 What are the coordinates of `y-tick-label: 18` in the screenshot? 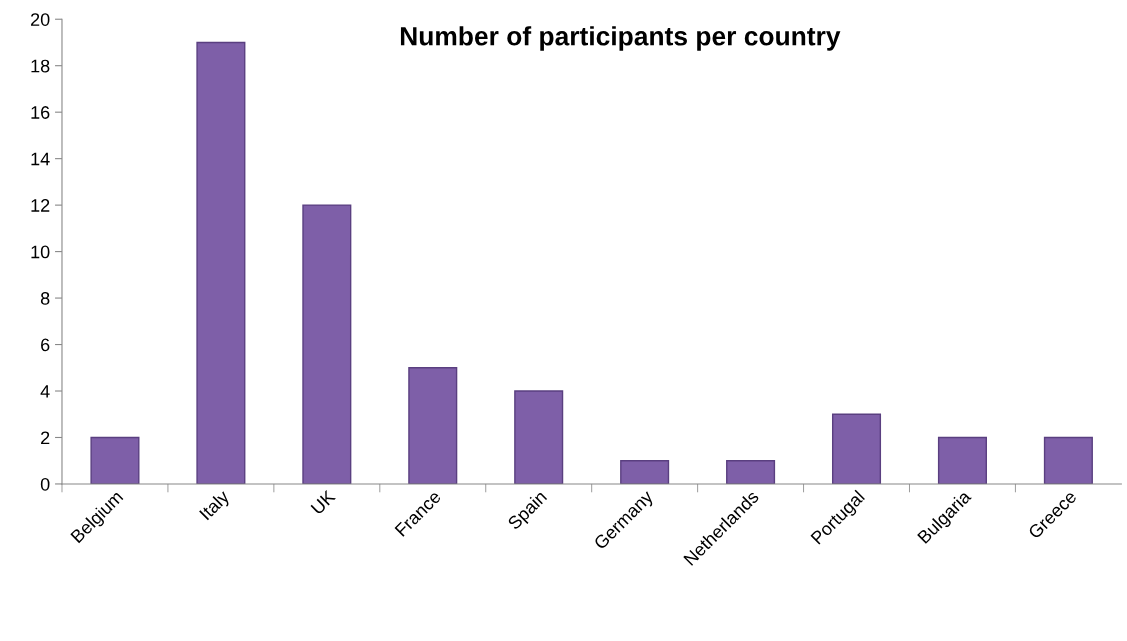 It's located at (40, 66).